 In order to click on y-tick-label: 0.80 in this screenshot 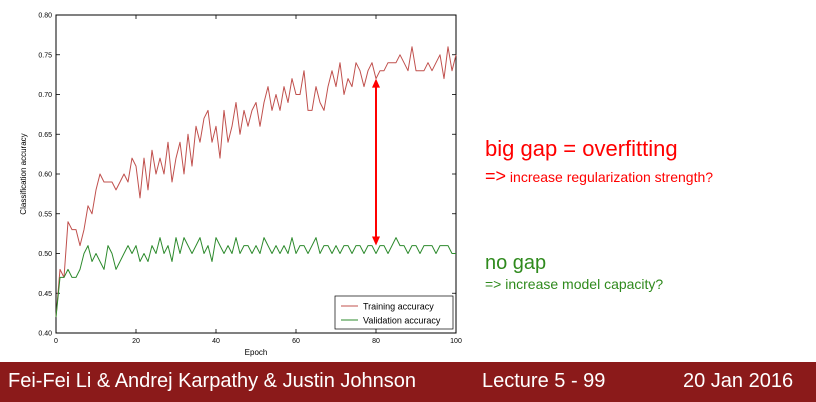, I will do `click(45, 16)`.